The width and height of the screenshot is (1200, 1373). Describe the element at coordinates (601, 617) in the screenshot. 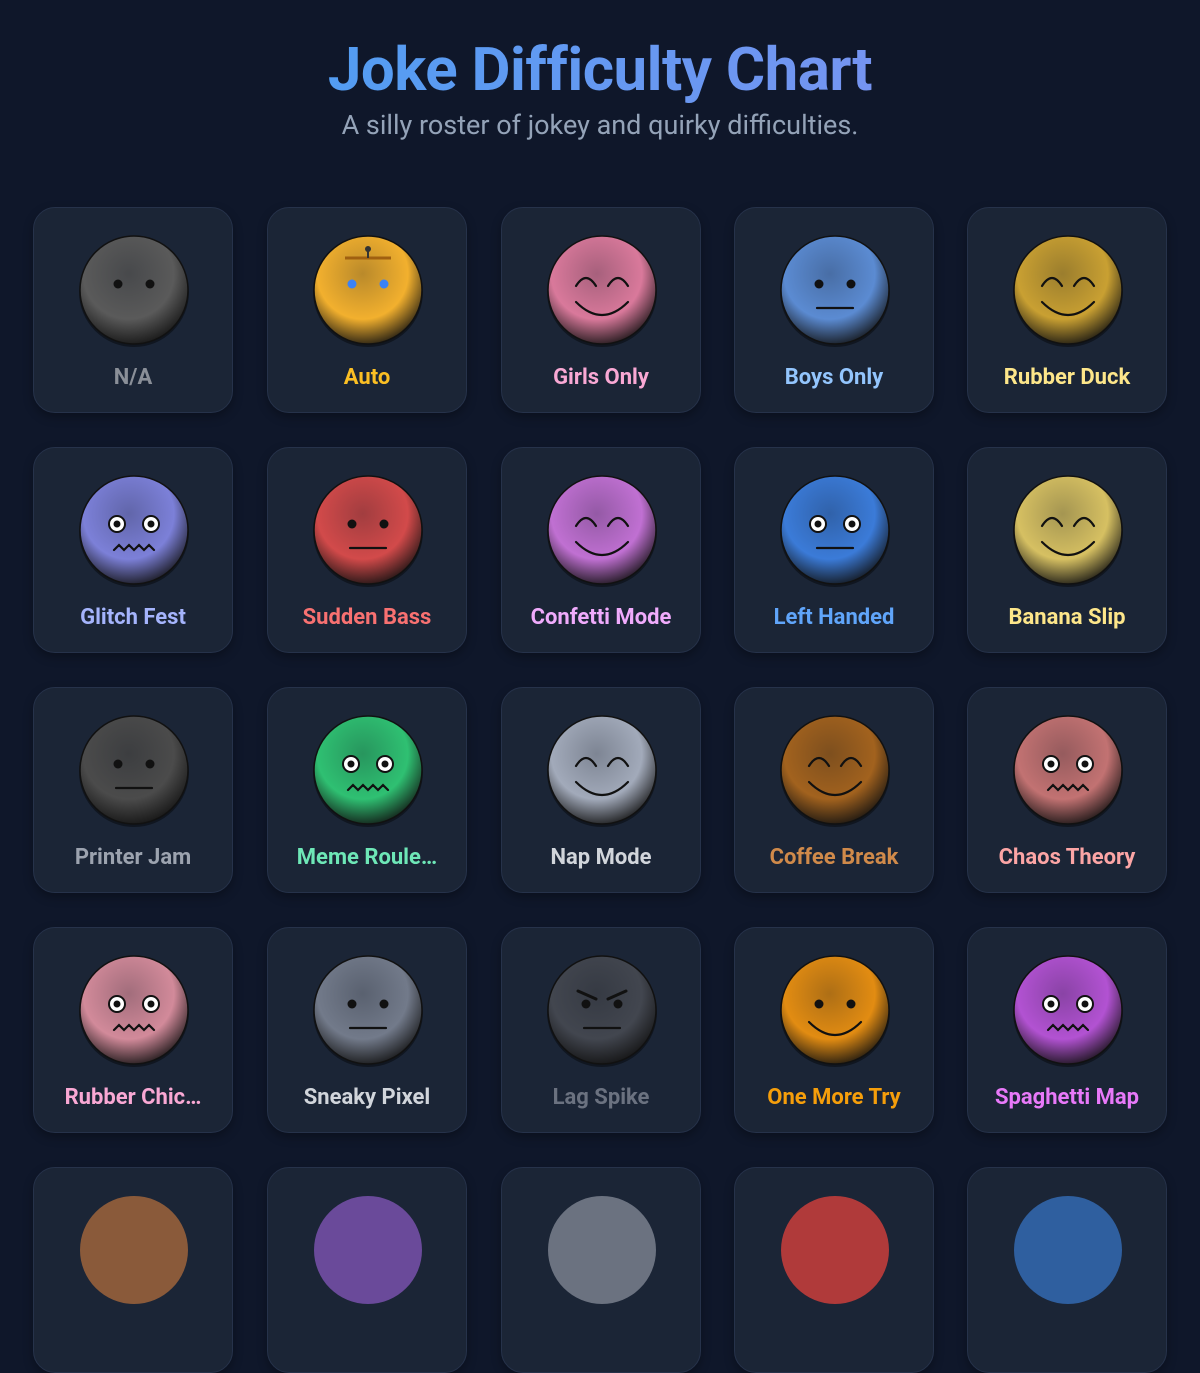

I see `card-label: Confetti Mode` at that location.